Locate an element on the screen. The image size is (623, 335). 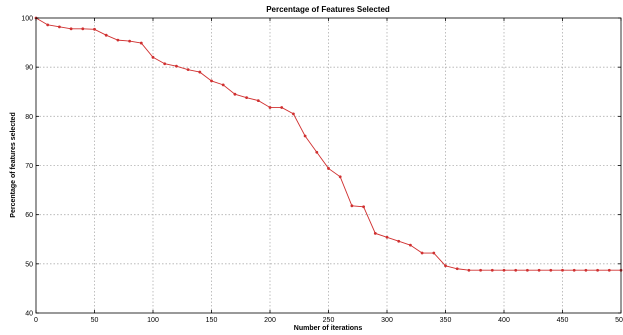
y-tick-label: 50 is located at coordinates (29, 264).